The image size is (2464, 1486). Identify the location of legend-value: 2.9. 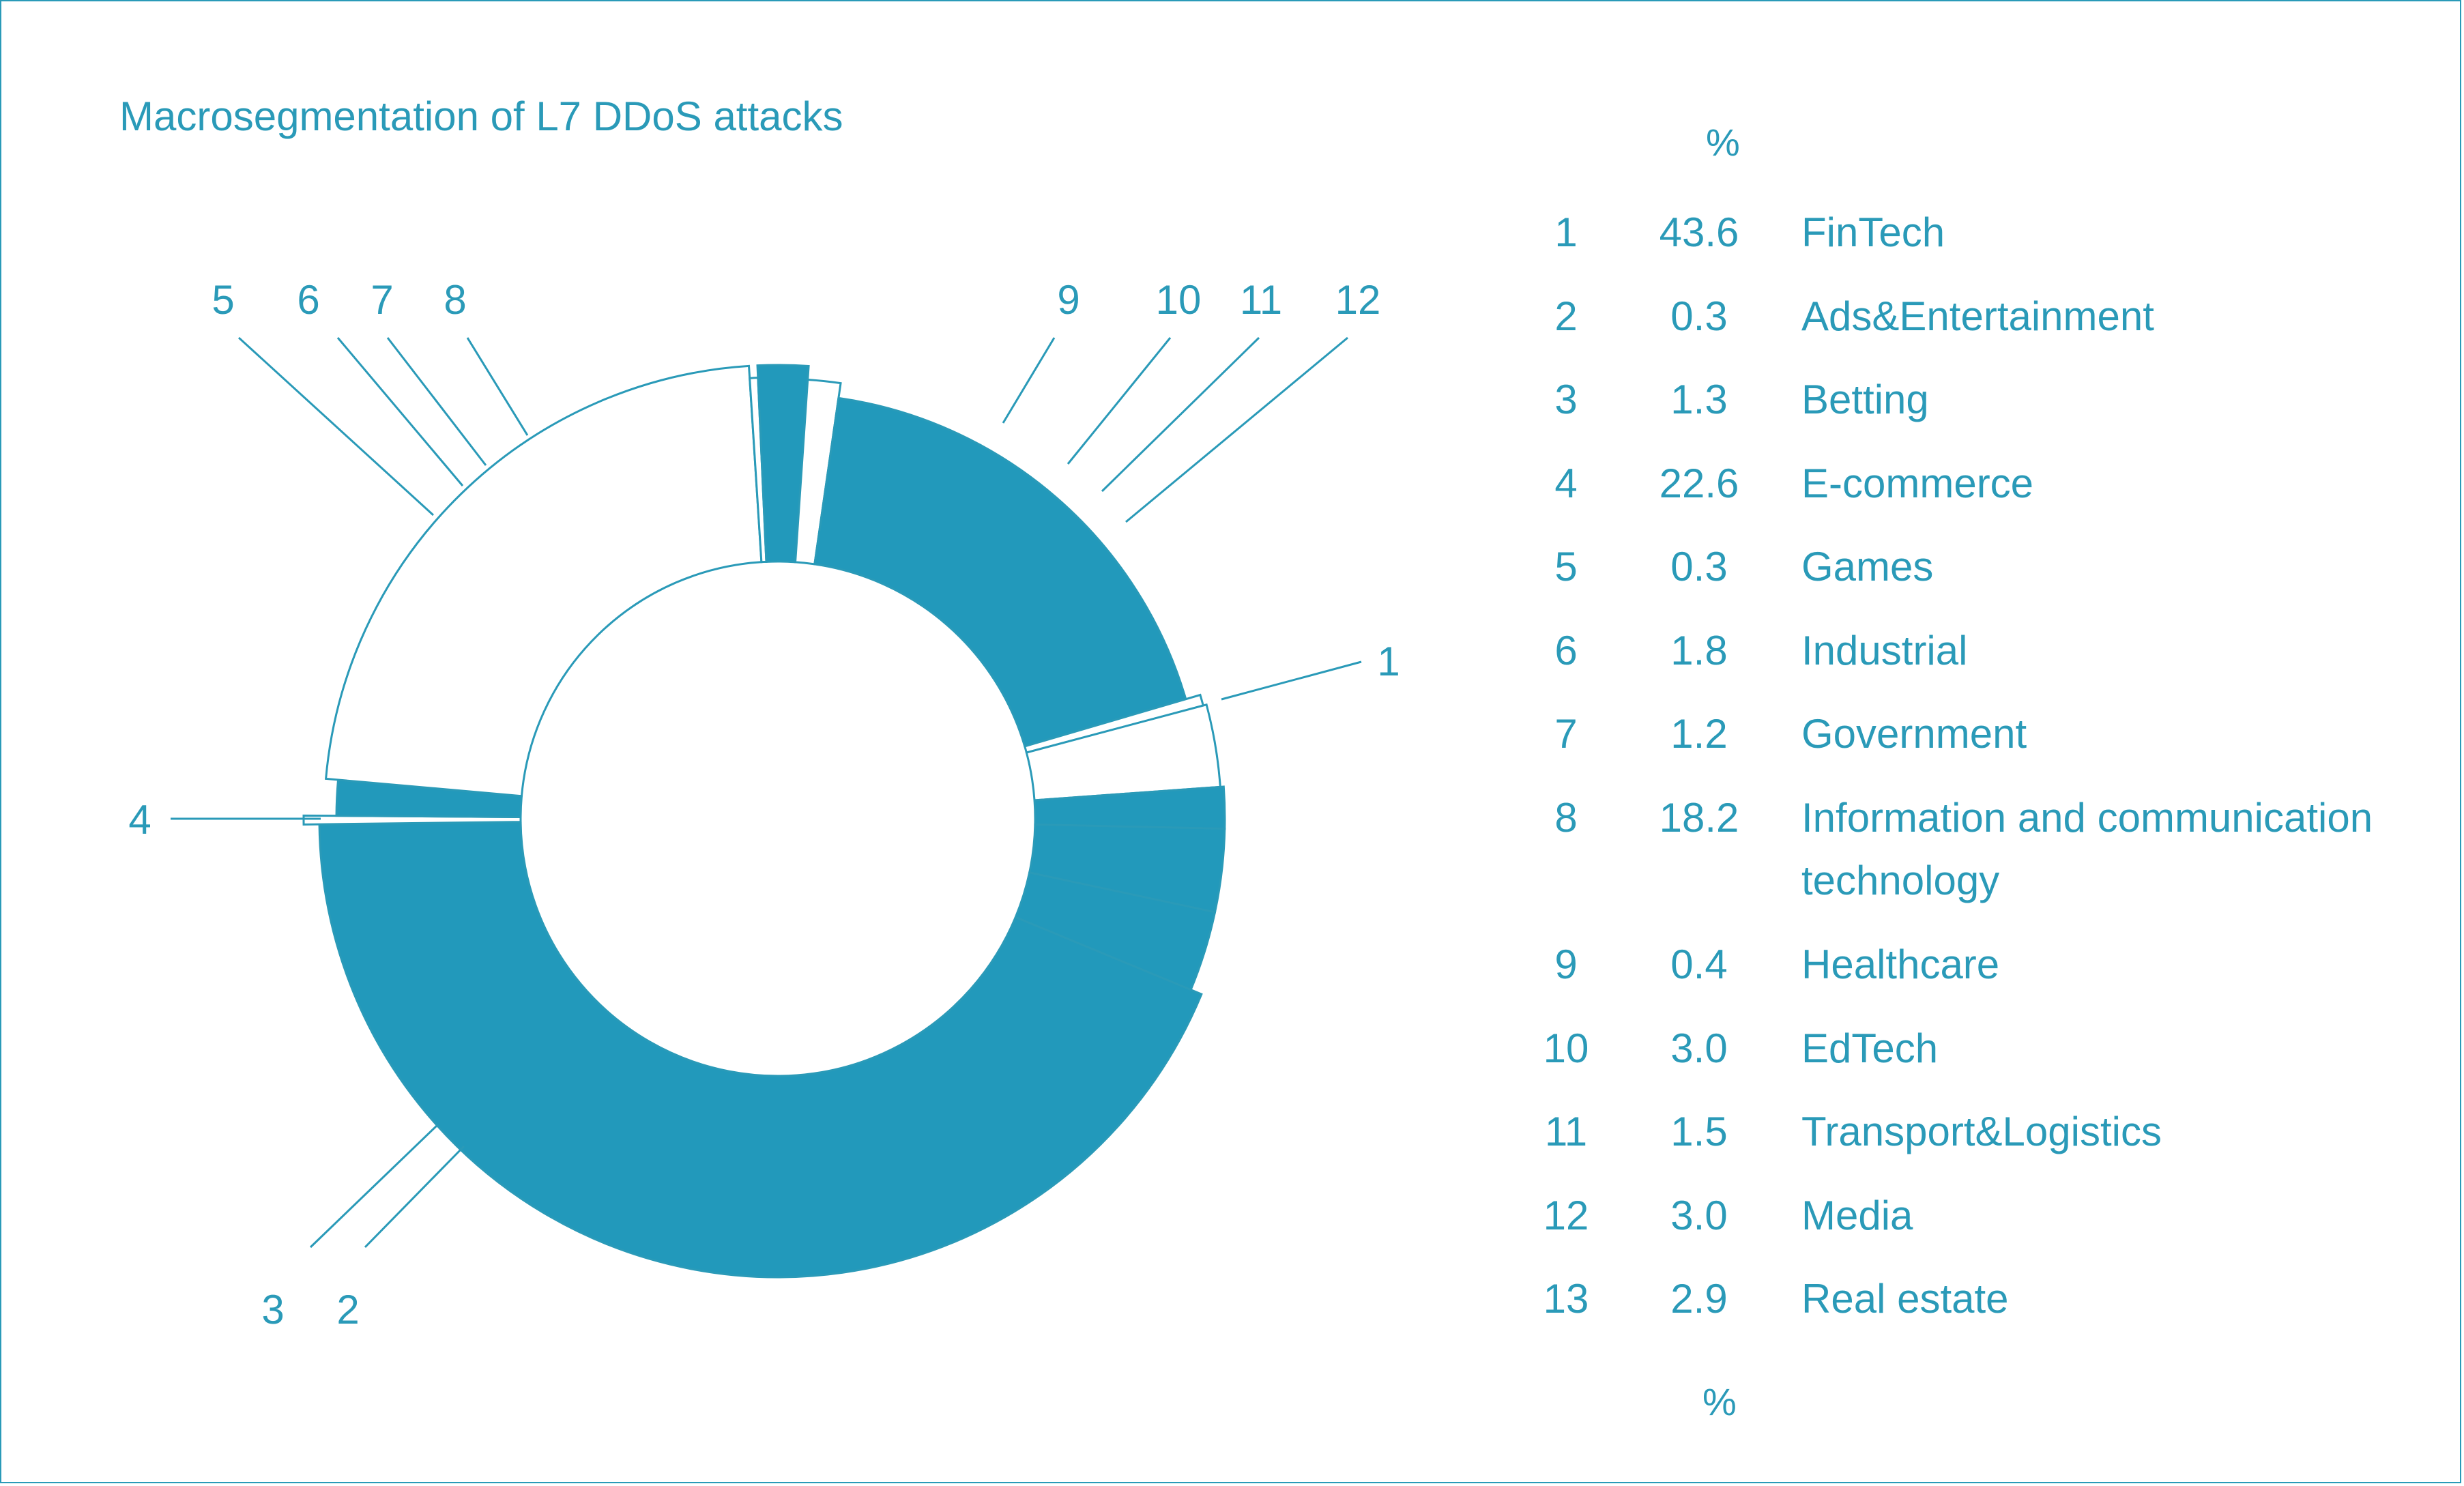
(1699, 1299).